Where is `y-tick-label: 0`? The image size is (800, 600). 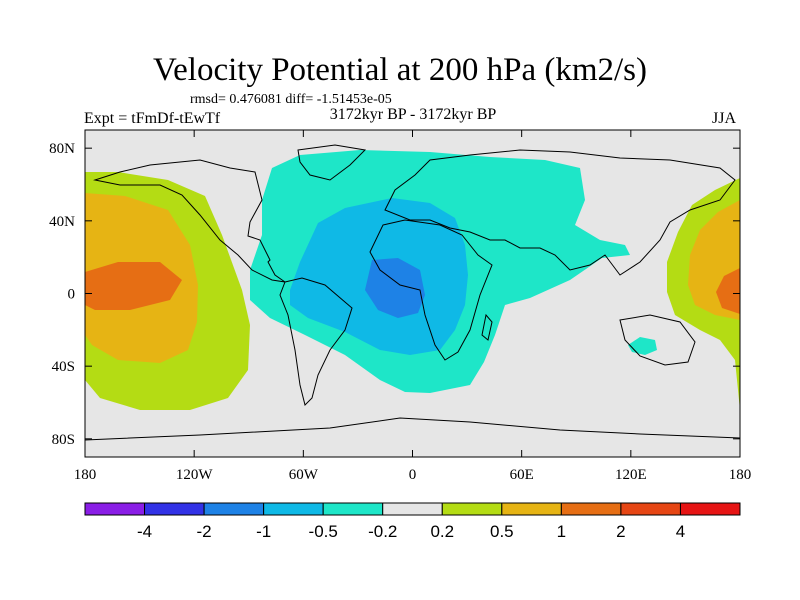
y-tick-label: 0 is located at coordinates (72, 295).